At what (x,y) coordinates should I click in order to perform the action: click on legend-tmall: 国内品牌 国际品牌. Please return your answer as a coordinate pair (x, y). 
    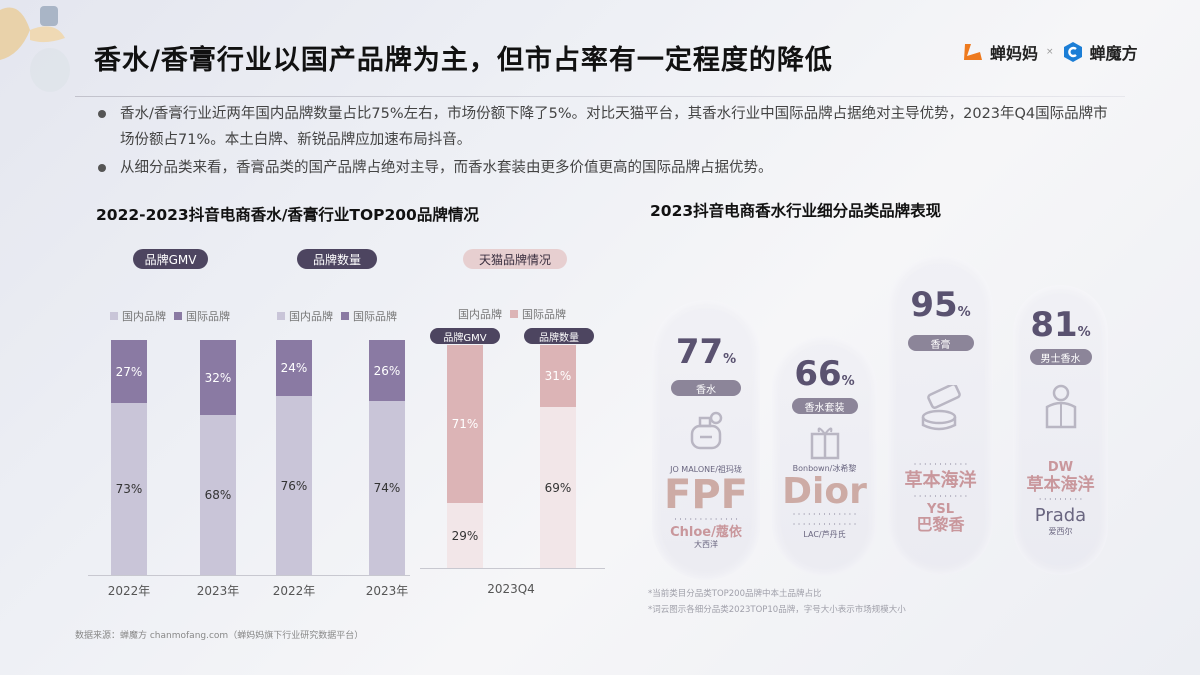
    Looking at the image, I should click on (512, 314).